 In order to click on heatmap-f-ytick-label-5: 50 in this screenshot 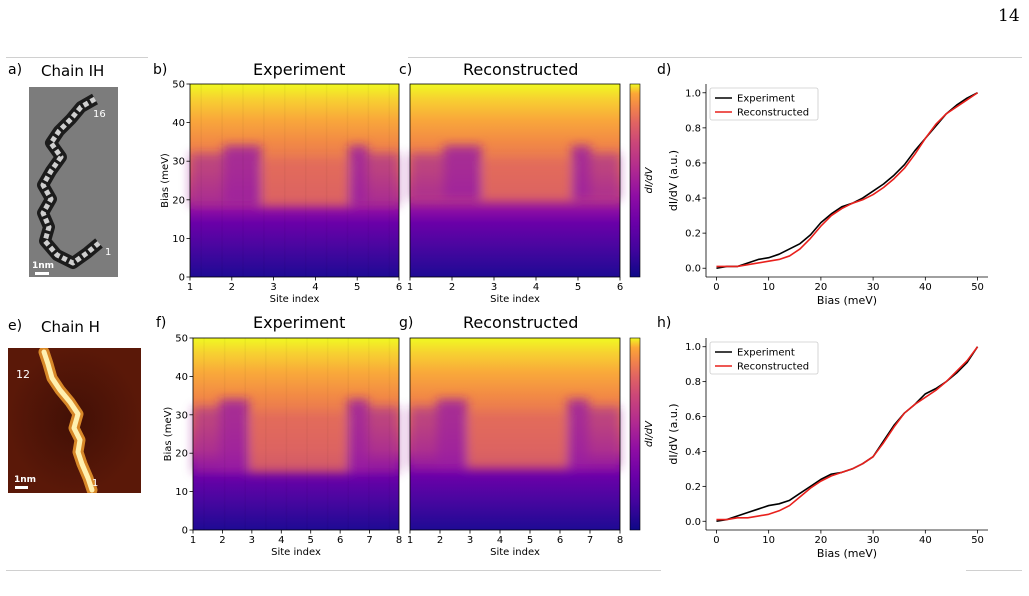, I will do `click(181, 339)`.